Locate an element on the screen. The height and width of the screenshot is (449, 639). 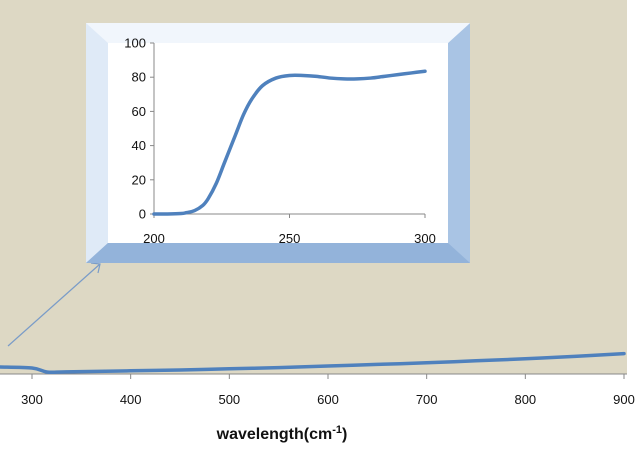
main-x-axis is located at coordinates (313, 376).